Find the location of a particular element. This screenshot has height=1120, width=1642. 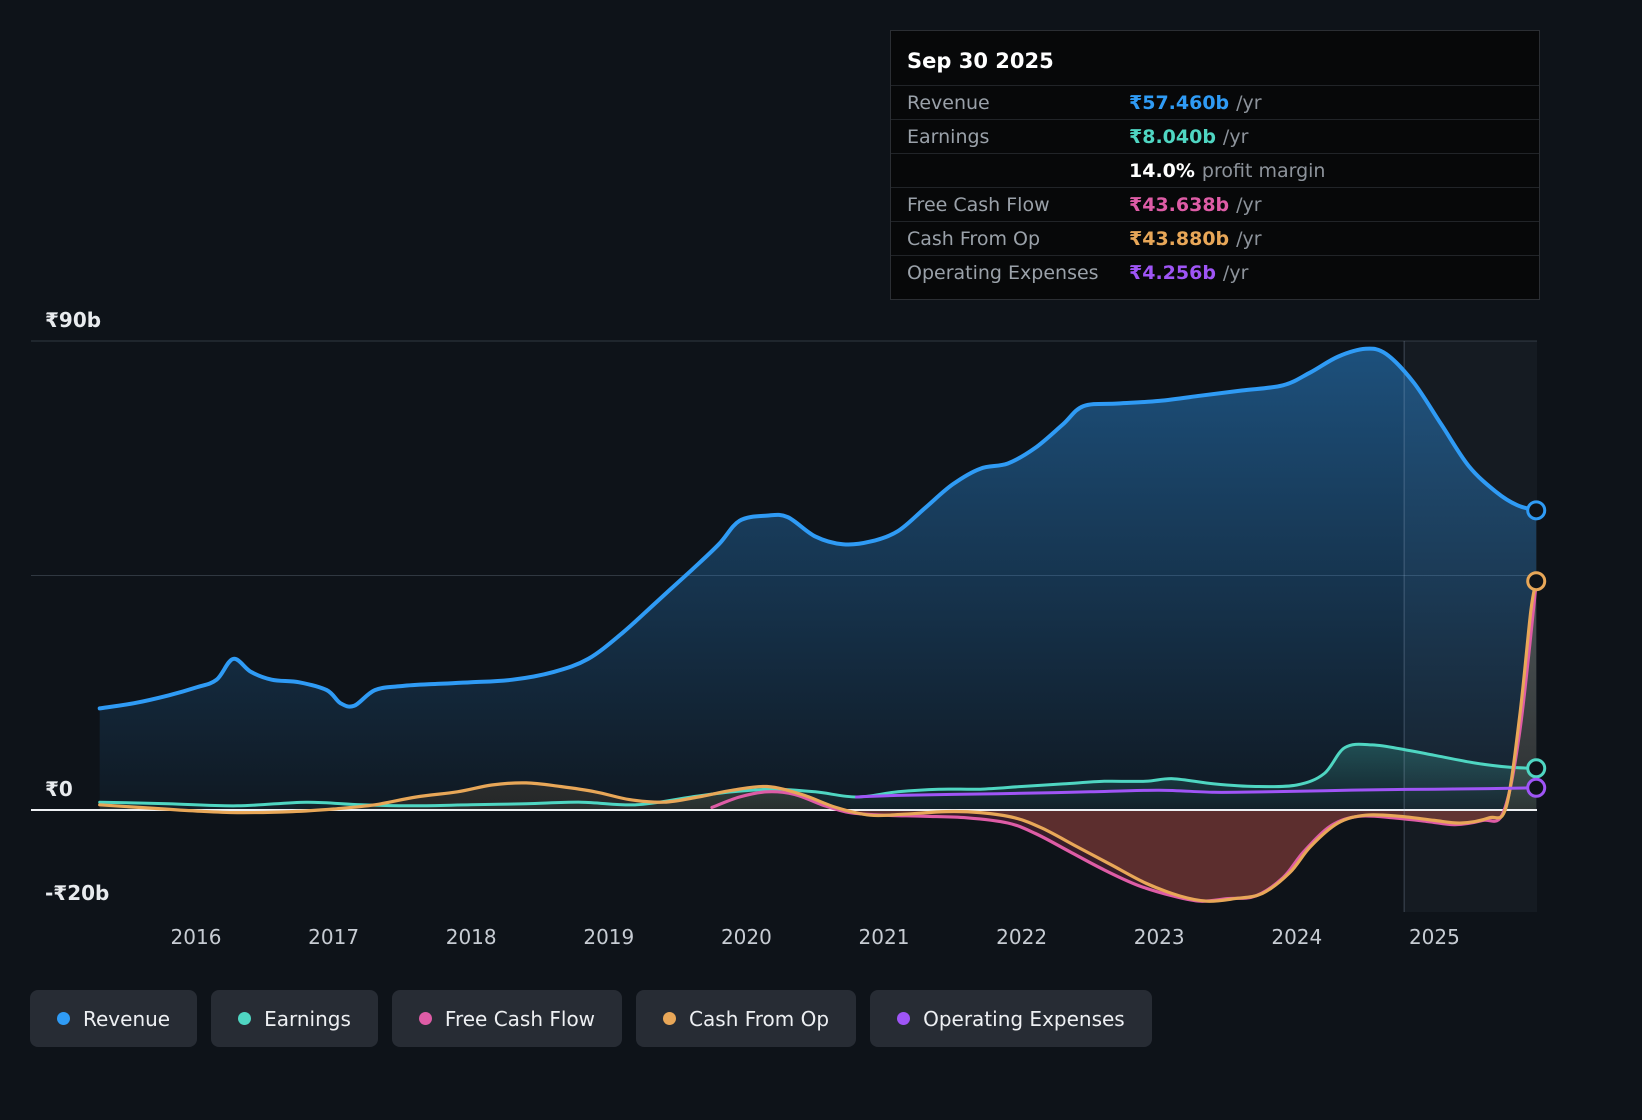

earnings-line is located at coordinates (818, 775).